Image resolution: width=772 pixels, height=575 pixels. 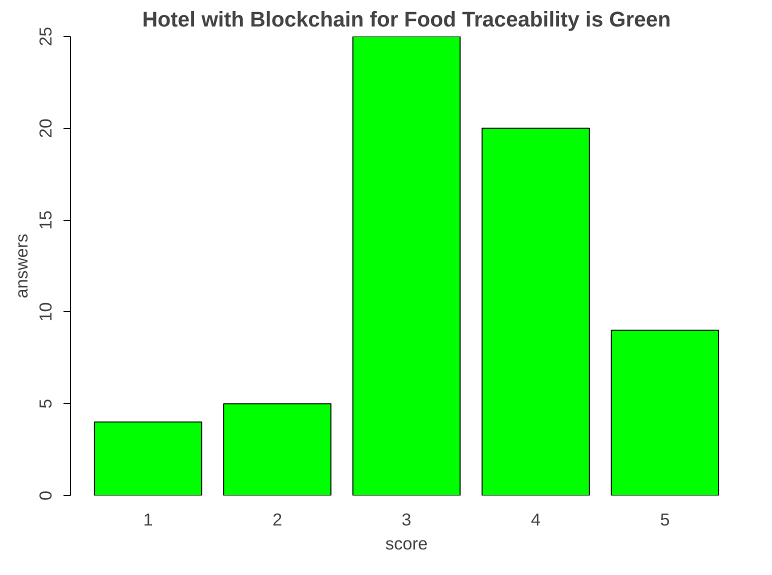 What do you see at coordinates (406, 20) in the screenshot?
I see `chart-title: Hotel with Blockchain for Food Traceability is Green` at bounding box center [406, 20].